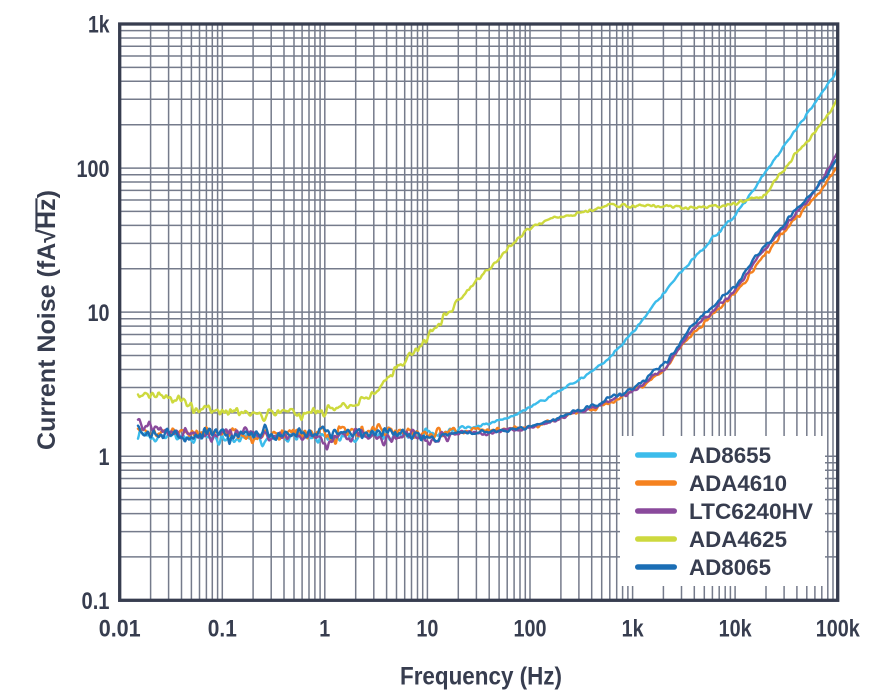 This screenshot has width=874, height=697. I want to click on svg-text: 0.01, so click(120, 629).